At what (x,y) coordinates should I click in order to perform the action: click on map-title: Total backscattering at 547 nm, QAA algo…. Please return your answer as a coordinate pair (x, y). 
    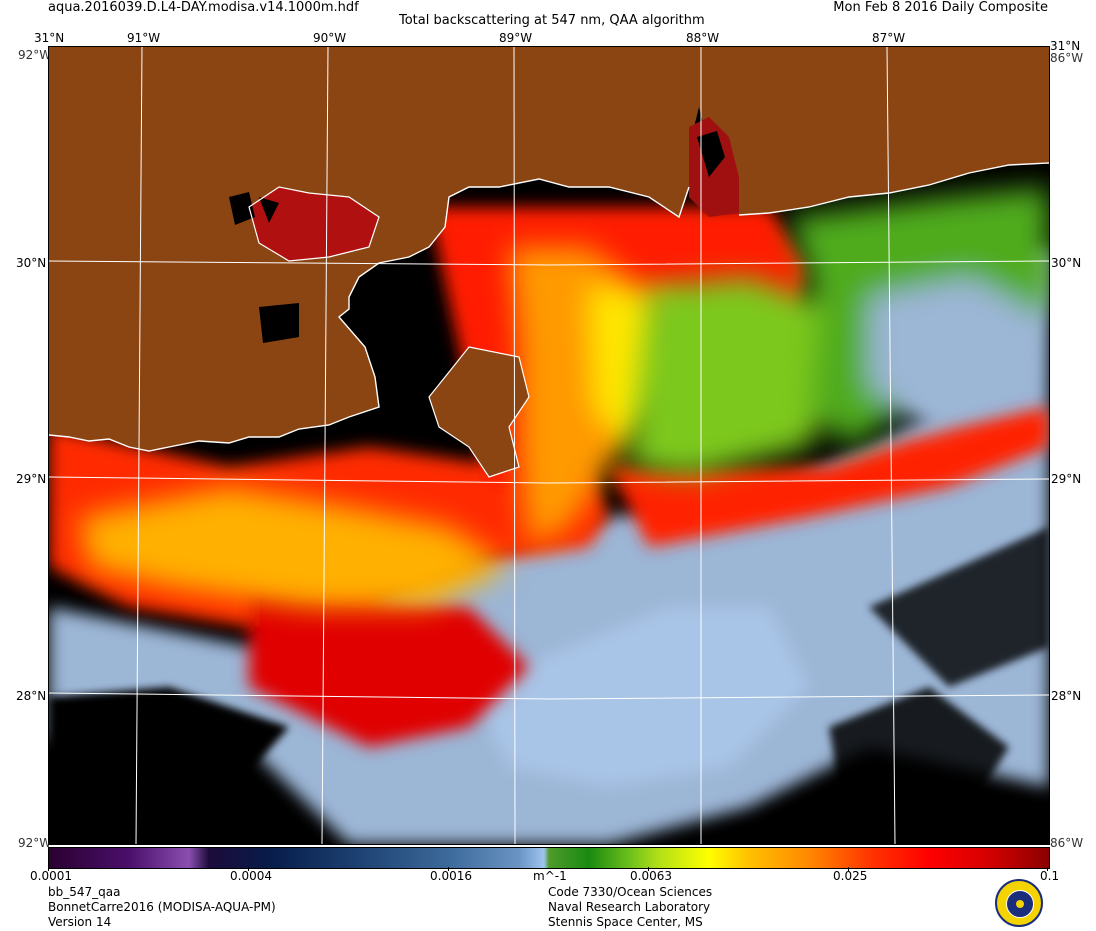
    Looking at the image, I should click on (552, 20).